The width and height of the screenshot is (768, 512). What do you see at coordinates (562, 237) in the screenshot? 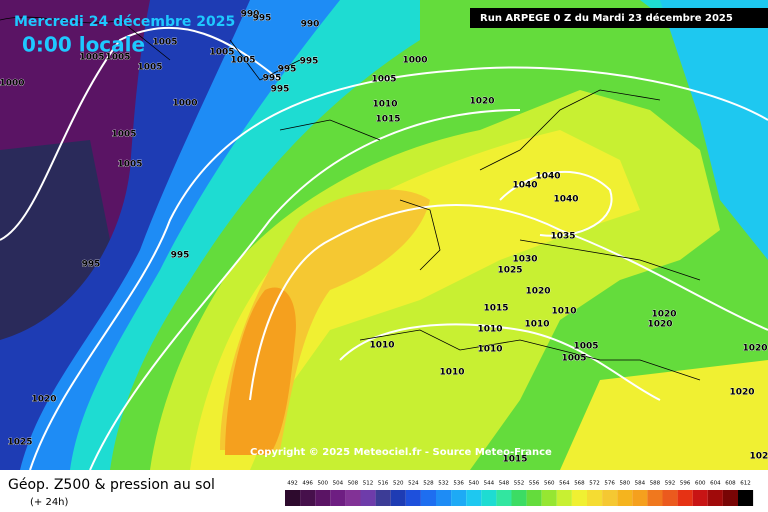
I see `isobar-label: 1035` at bounding box center [562, 237].